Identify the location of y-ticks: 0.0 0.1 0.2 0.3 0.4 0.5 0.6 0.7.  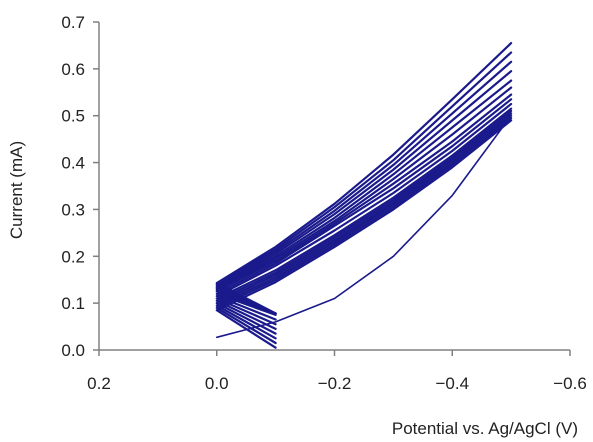
(80, 186).